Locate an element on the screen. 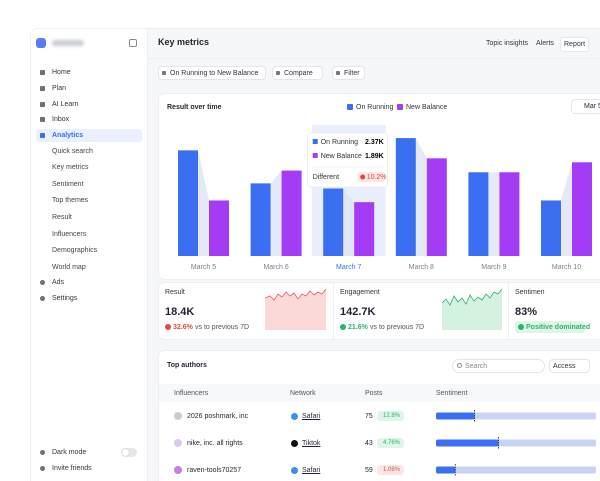 The width and height of the screenshot is (600, 481). collapse-button is located at coordinates (133, 43).